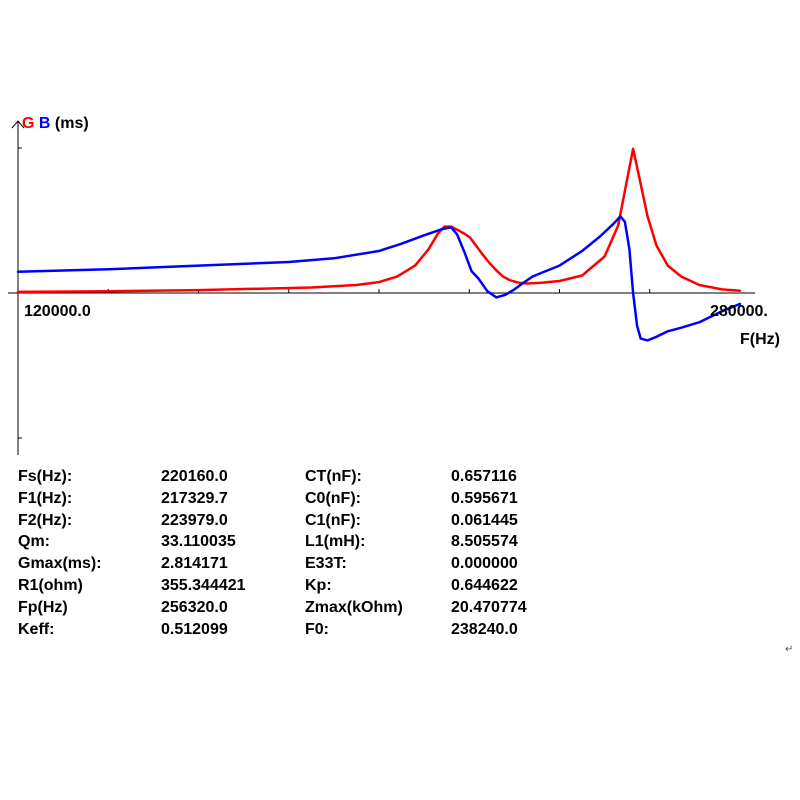 The height and width of the screenshot is (800, 800). Describe the element at coordinates (18, 124) in the screenshot. I see `y-axis-arrow` at that location.